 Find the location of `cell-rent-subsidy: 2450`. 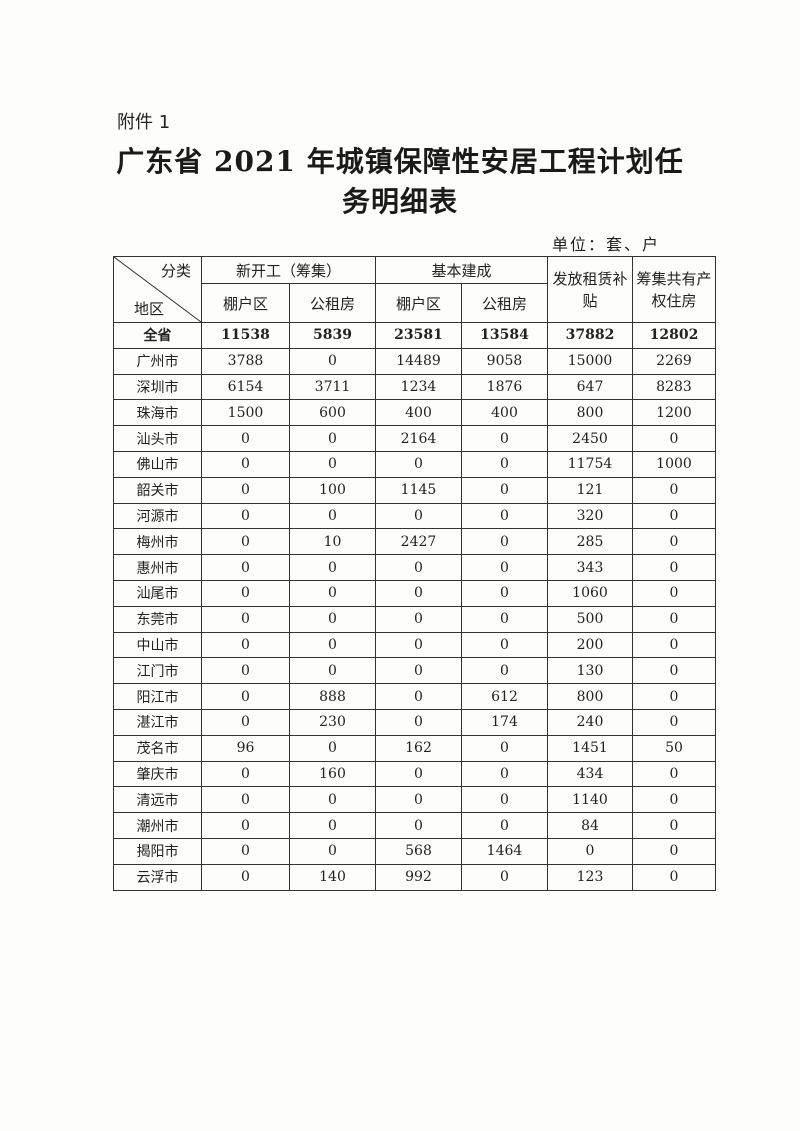

cell-rent-subsidy: 2450 is located at coordinates (590, 438).